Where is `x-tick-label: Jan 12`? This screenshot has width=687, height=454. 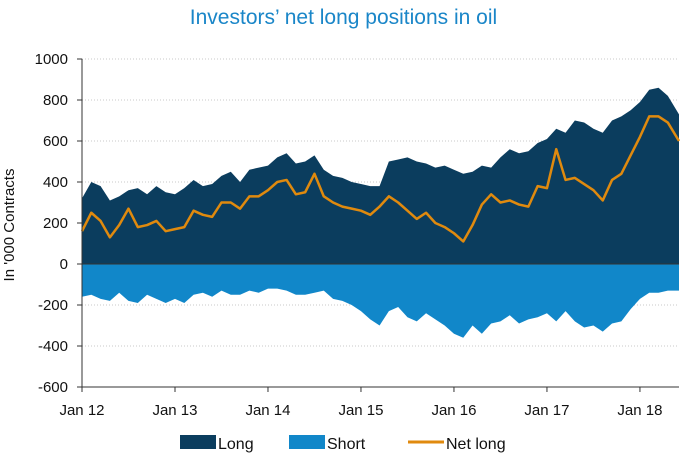 x-tick-label: Jan 12 is located at coordinates (81, 410).